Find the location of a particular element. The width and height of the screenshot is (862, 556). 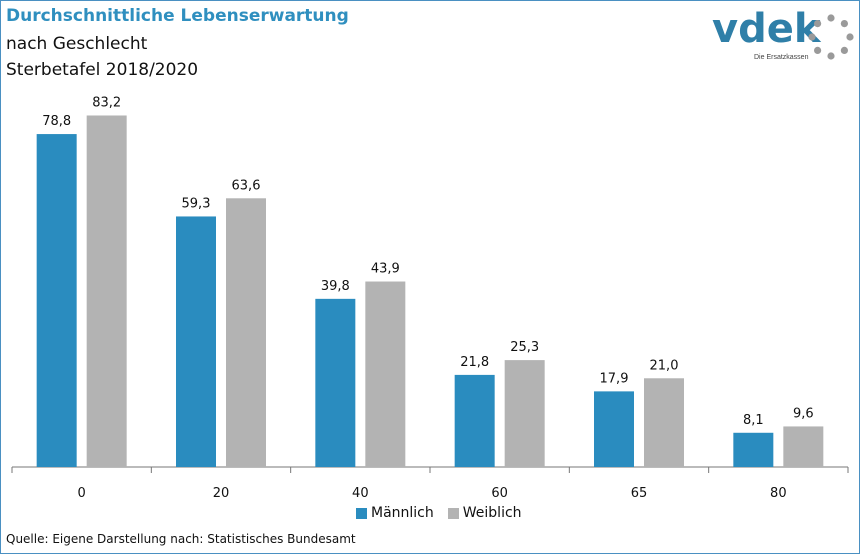

x-tick-label: 65 is located at coordinates (639, 493).